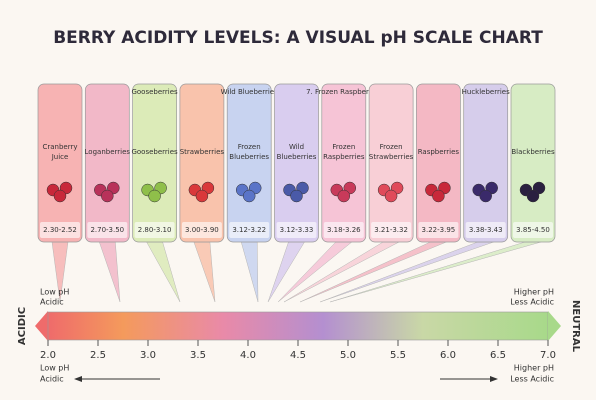  I want to click on card-top-label: Gooseberries, so click(154, 92).